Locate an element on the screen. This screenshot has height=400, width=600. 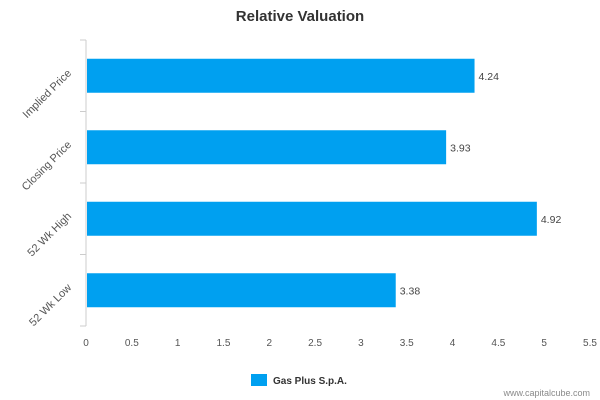
data-label: 3.93 is located at coordinates (460, 148).